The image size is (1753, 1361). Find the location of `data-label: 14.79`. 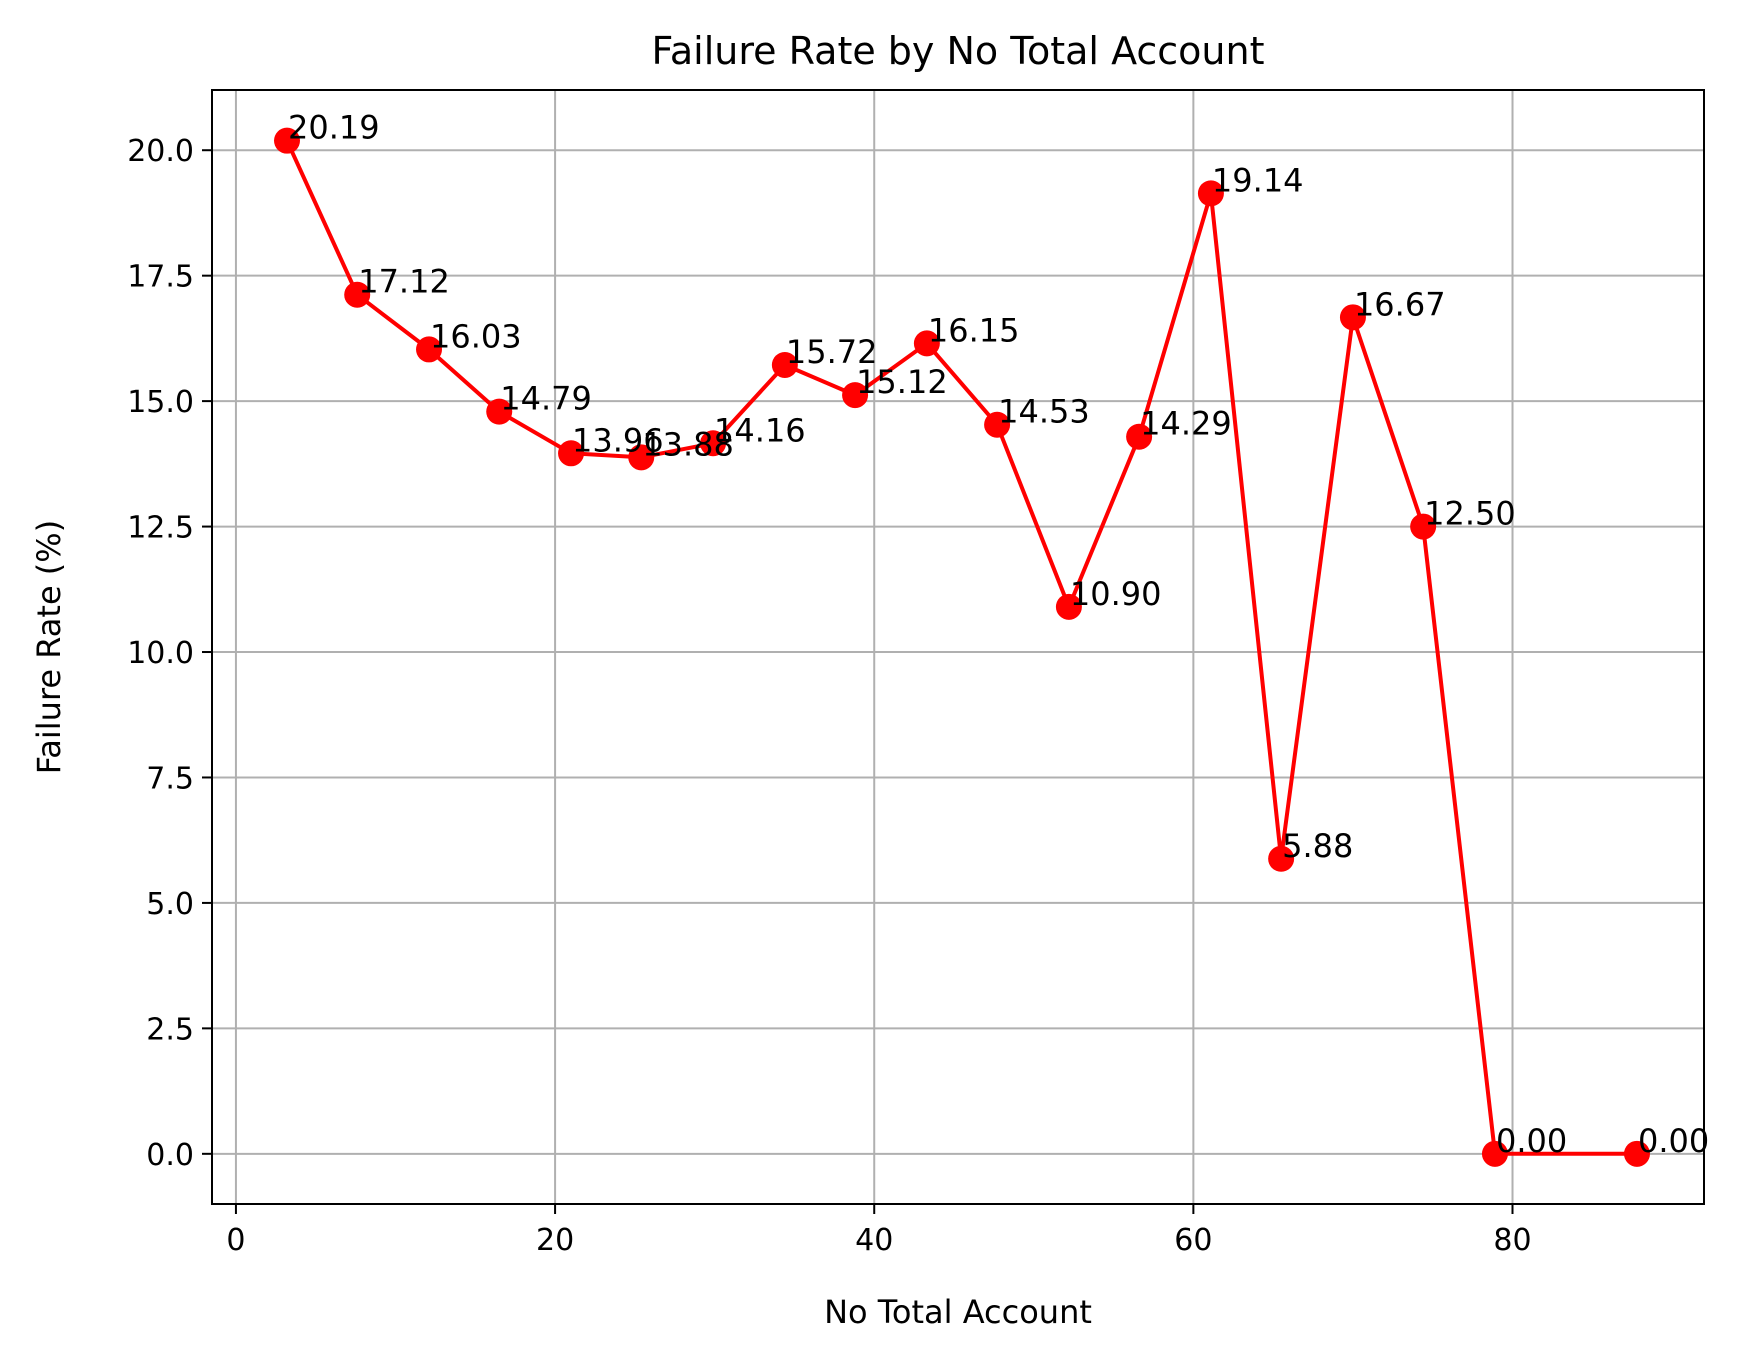

data-label: 14.79 is located at coordinates (546, 399).